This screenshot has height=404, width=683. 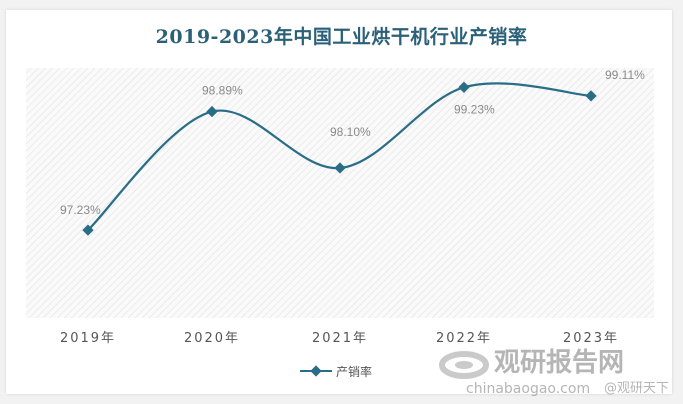 I want to click on data-label: 97.23%, so click(x=80, y=210).